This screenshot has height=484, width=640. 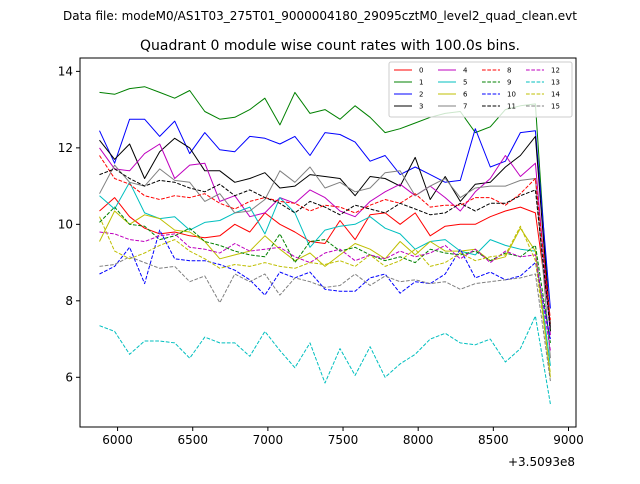 I want to click on x-tick-label-8500: 8500, so click(x=493, y=440).